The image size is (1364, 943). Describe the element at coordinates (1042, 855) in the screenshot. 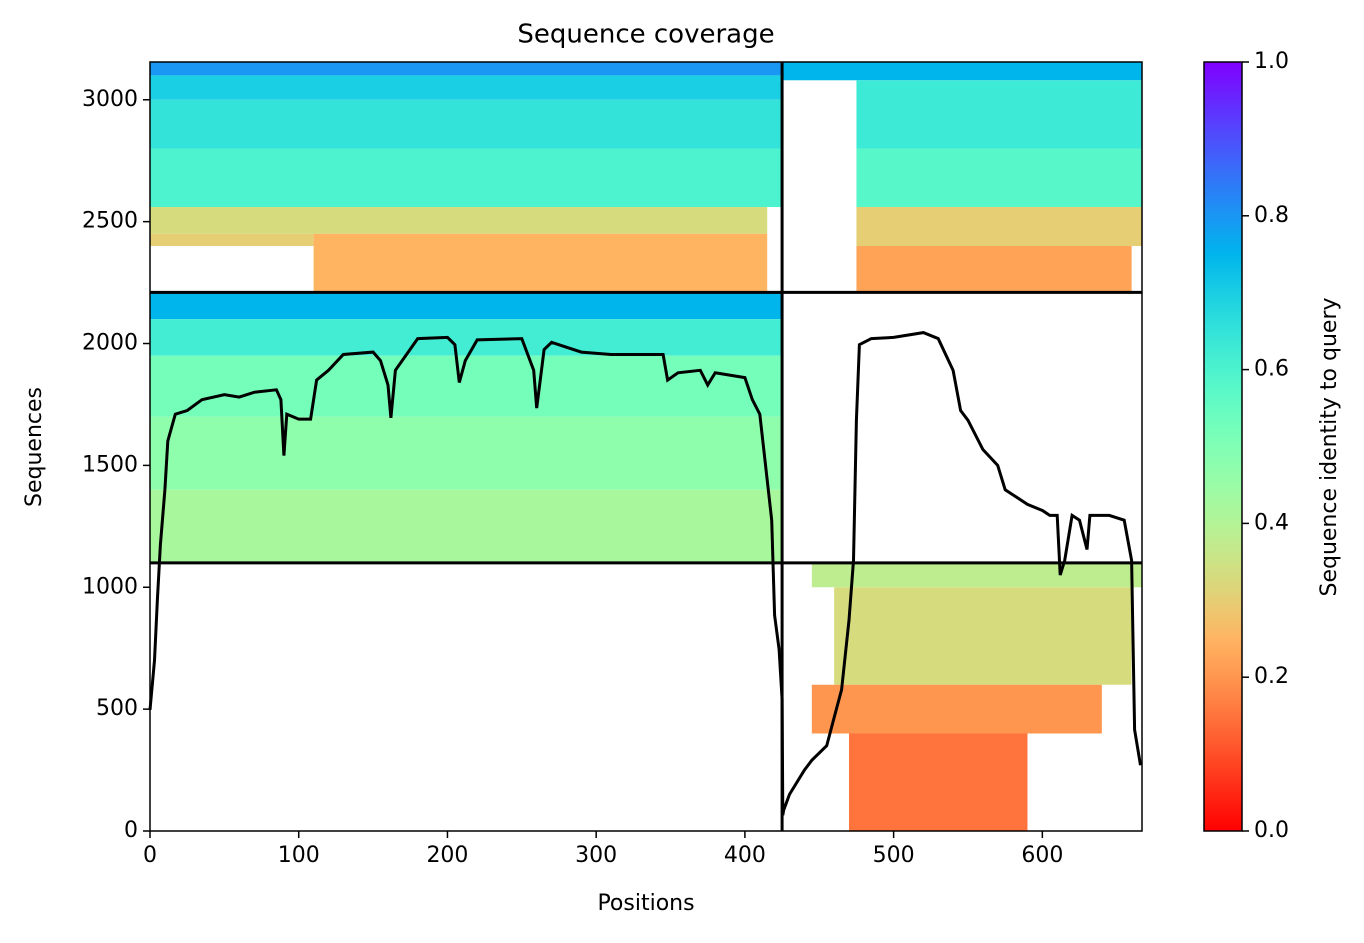

I see `x-tick-label: 600` at that location.